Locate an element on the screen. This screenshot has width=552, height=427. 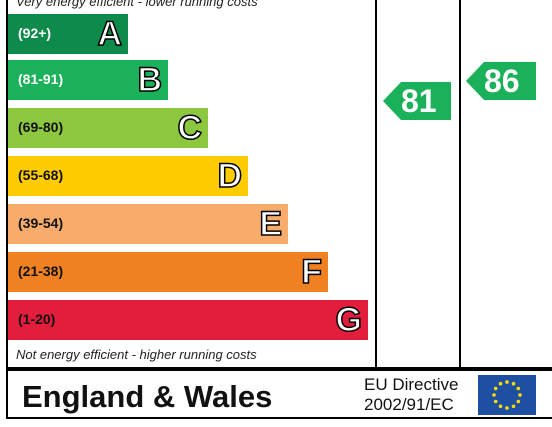
band-letter: E is located at coordinates (271, 224).